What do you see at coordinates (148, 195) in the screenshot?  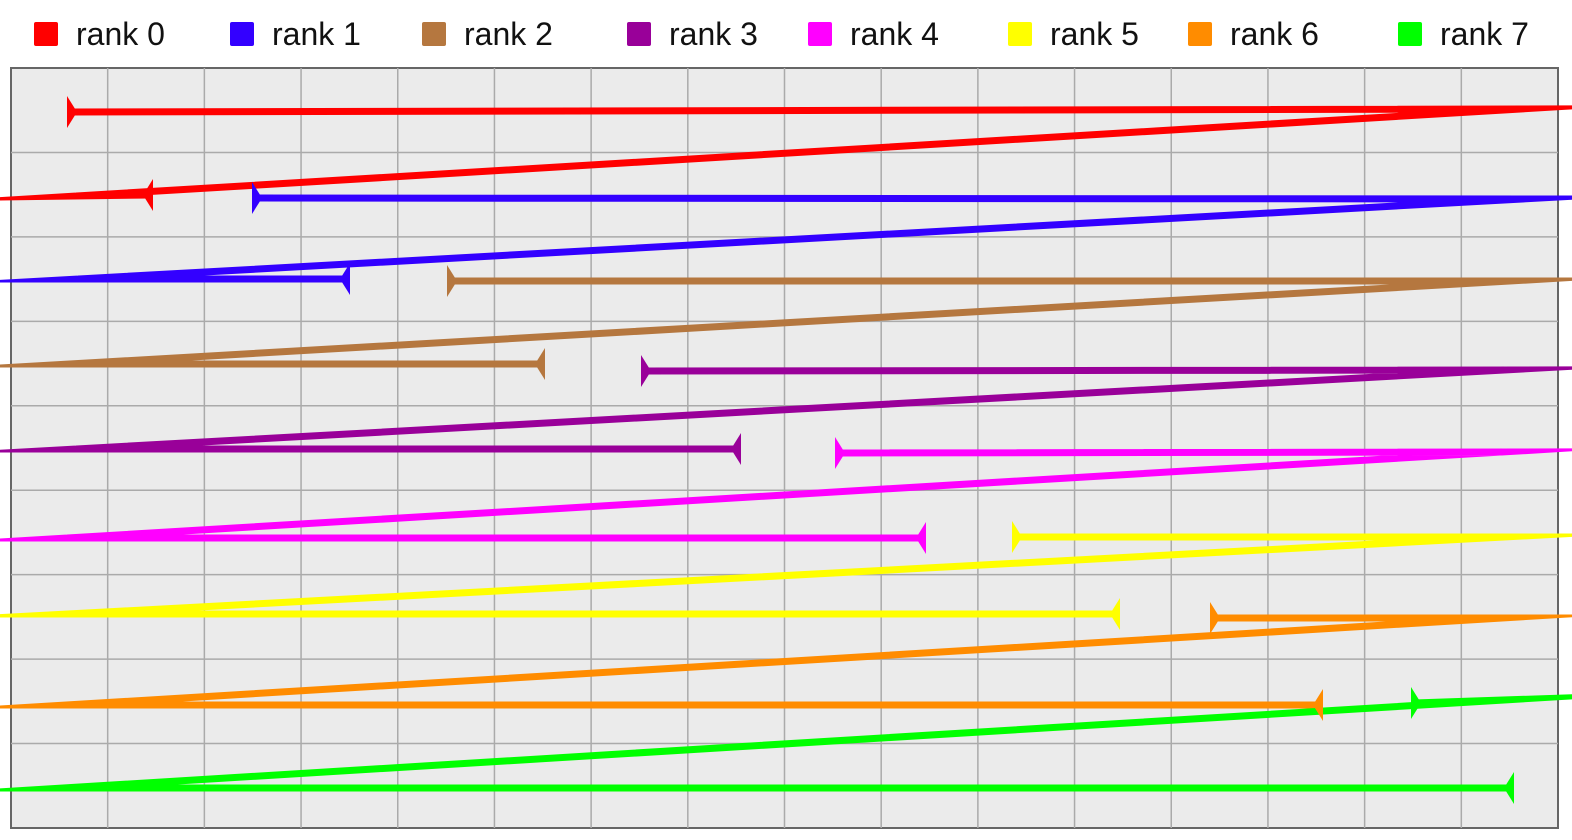 I see `rank-0-end-marker` at bounding box center [148, 195].